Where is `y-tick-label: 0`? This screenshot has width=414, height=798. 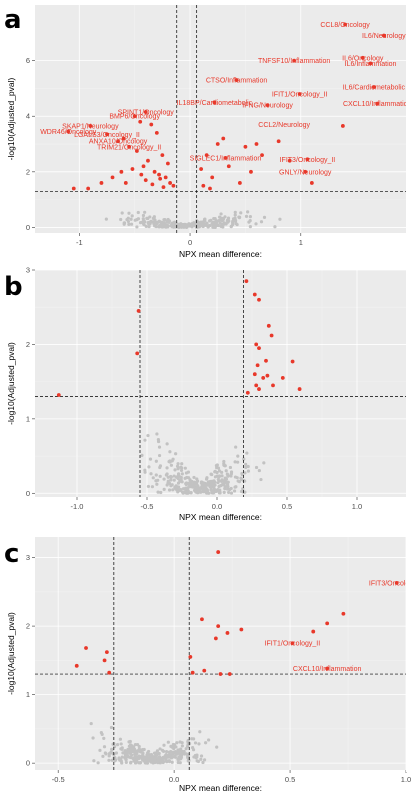 y-tick-label: 0 is located at coordinates (28, 763).